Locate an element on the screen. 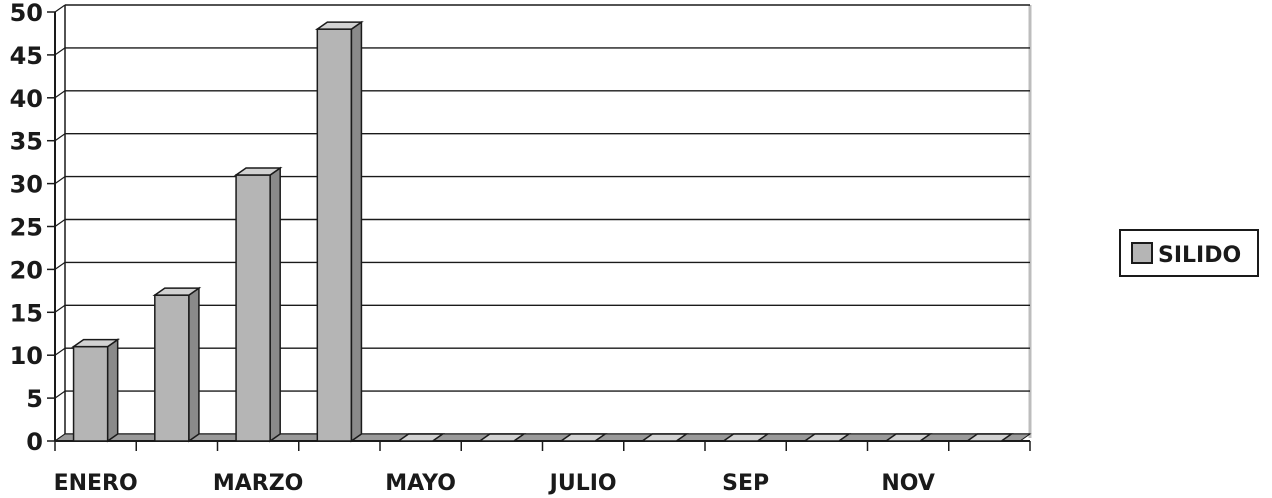 The width and height of the screenshot is (1272, 498). bar-oct is located at coordinates (827, 437).